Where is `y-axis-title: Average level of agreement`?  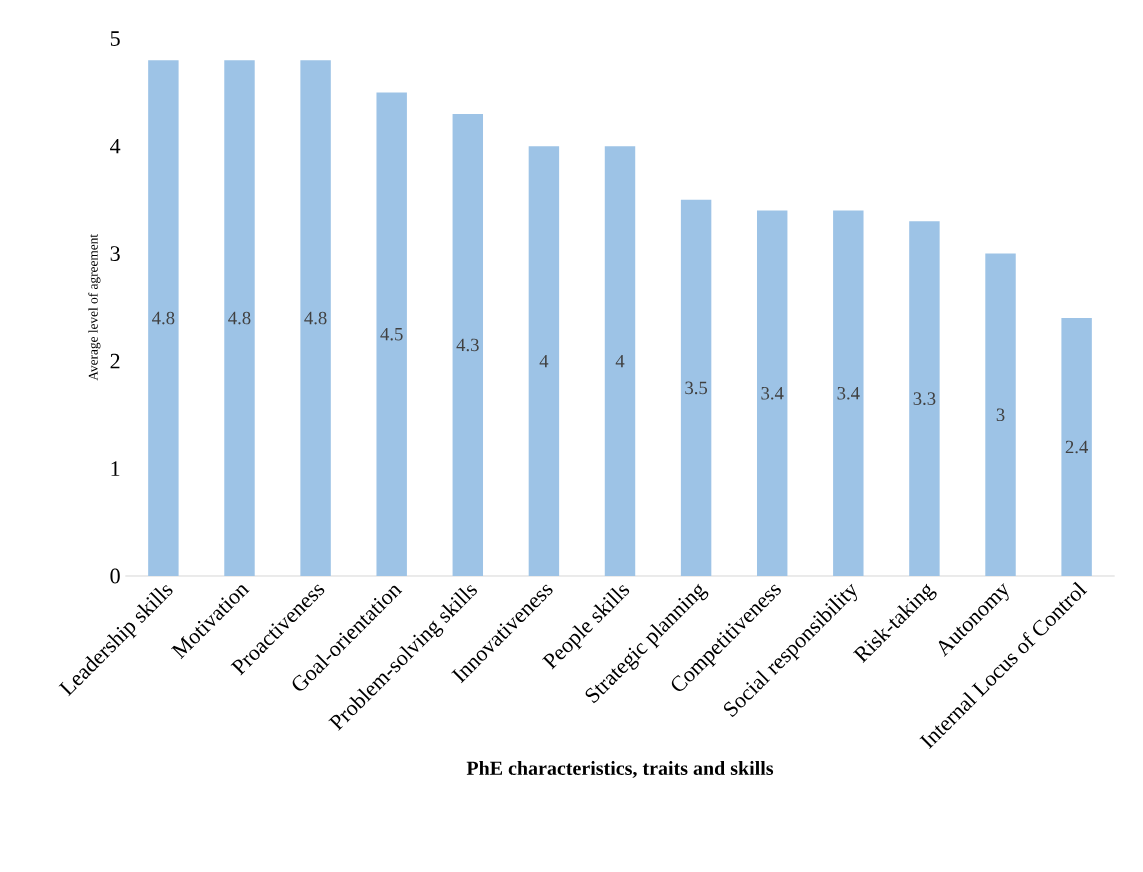
y-axis-title: Average level of agreement is located at coordinates (94, 307).